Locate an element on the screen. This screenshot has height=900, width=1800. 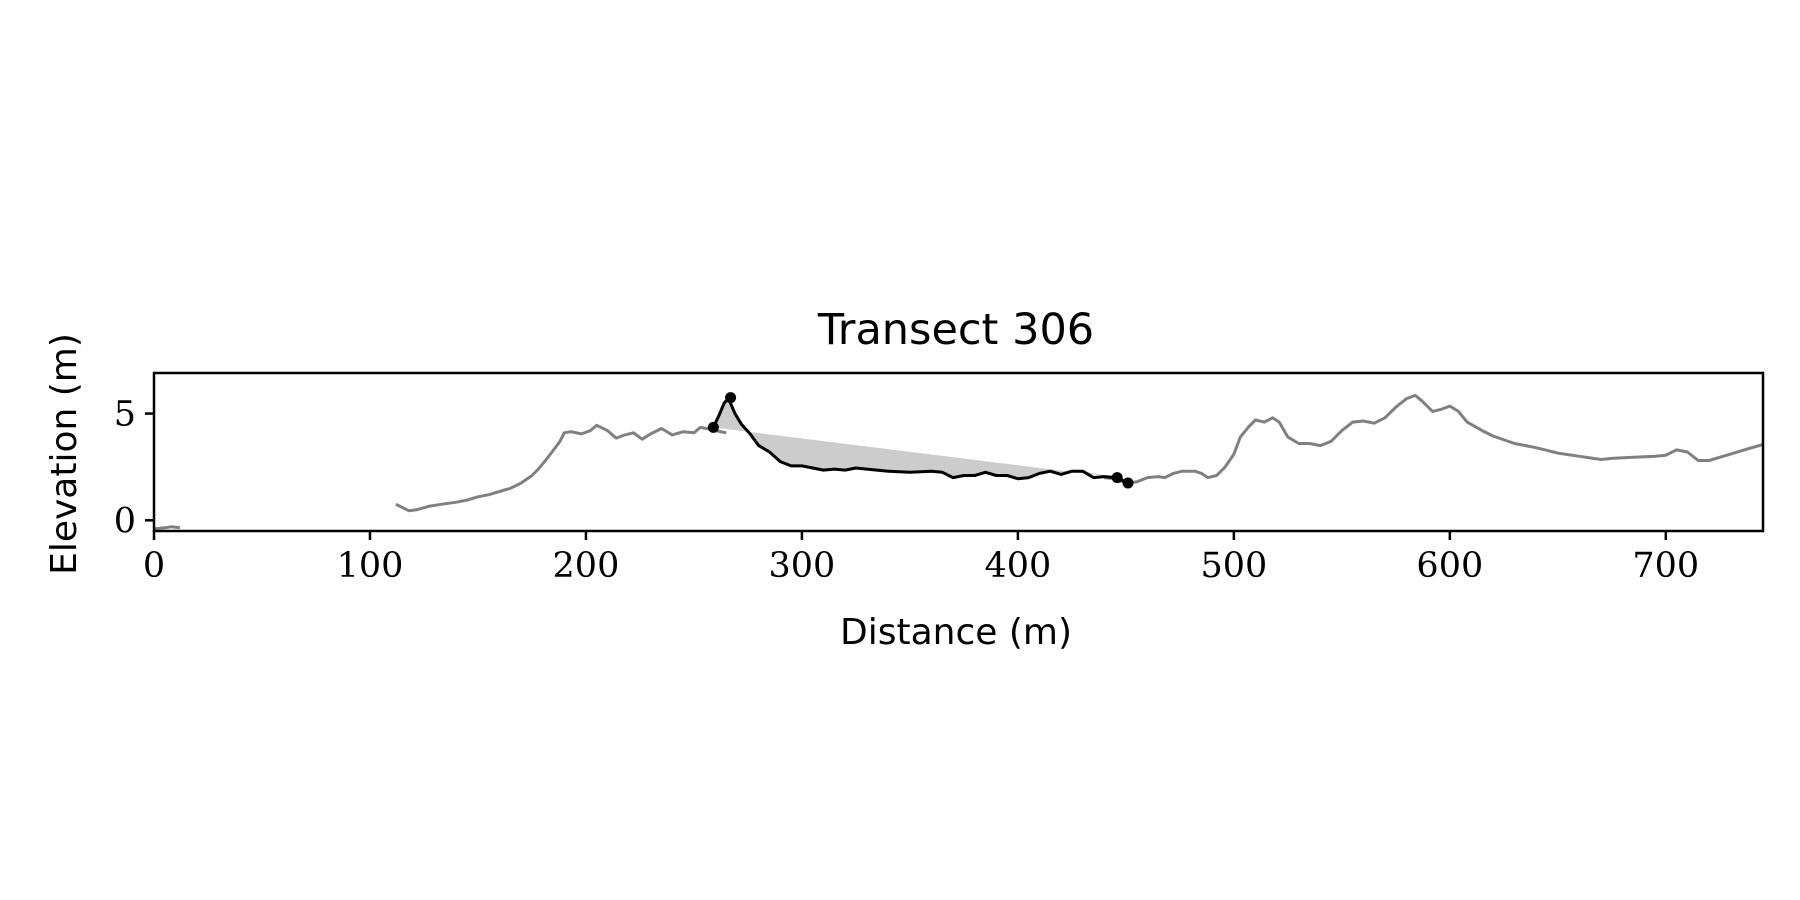
x-tick-label-400: 400 is located at coordinates (1017, 566).